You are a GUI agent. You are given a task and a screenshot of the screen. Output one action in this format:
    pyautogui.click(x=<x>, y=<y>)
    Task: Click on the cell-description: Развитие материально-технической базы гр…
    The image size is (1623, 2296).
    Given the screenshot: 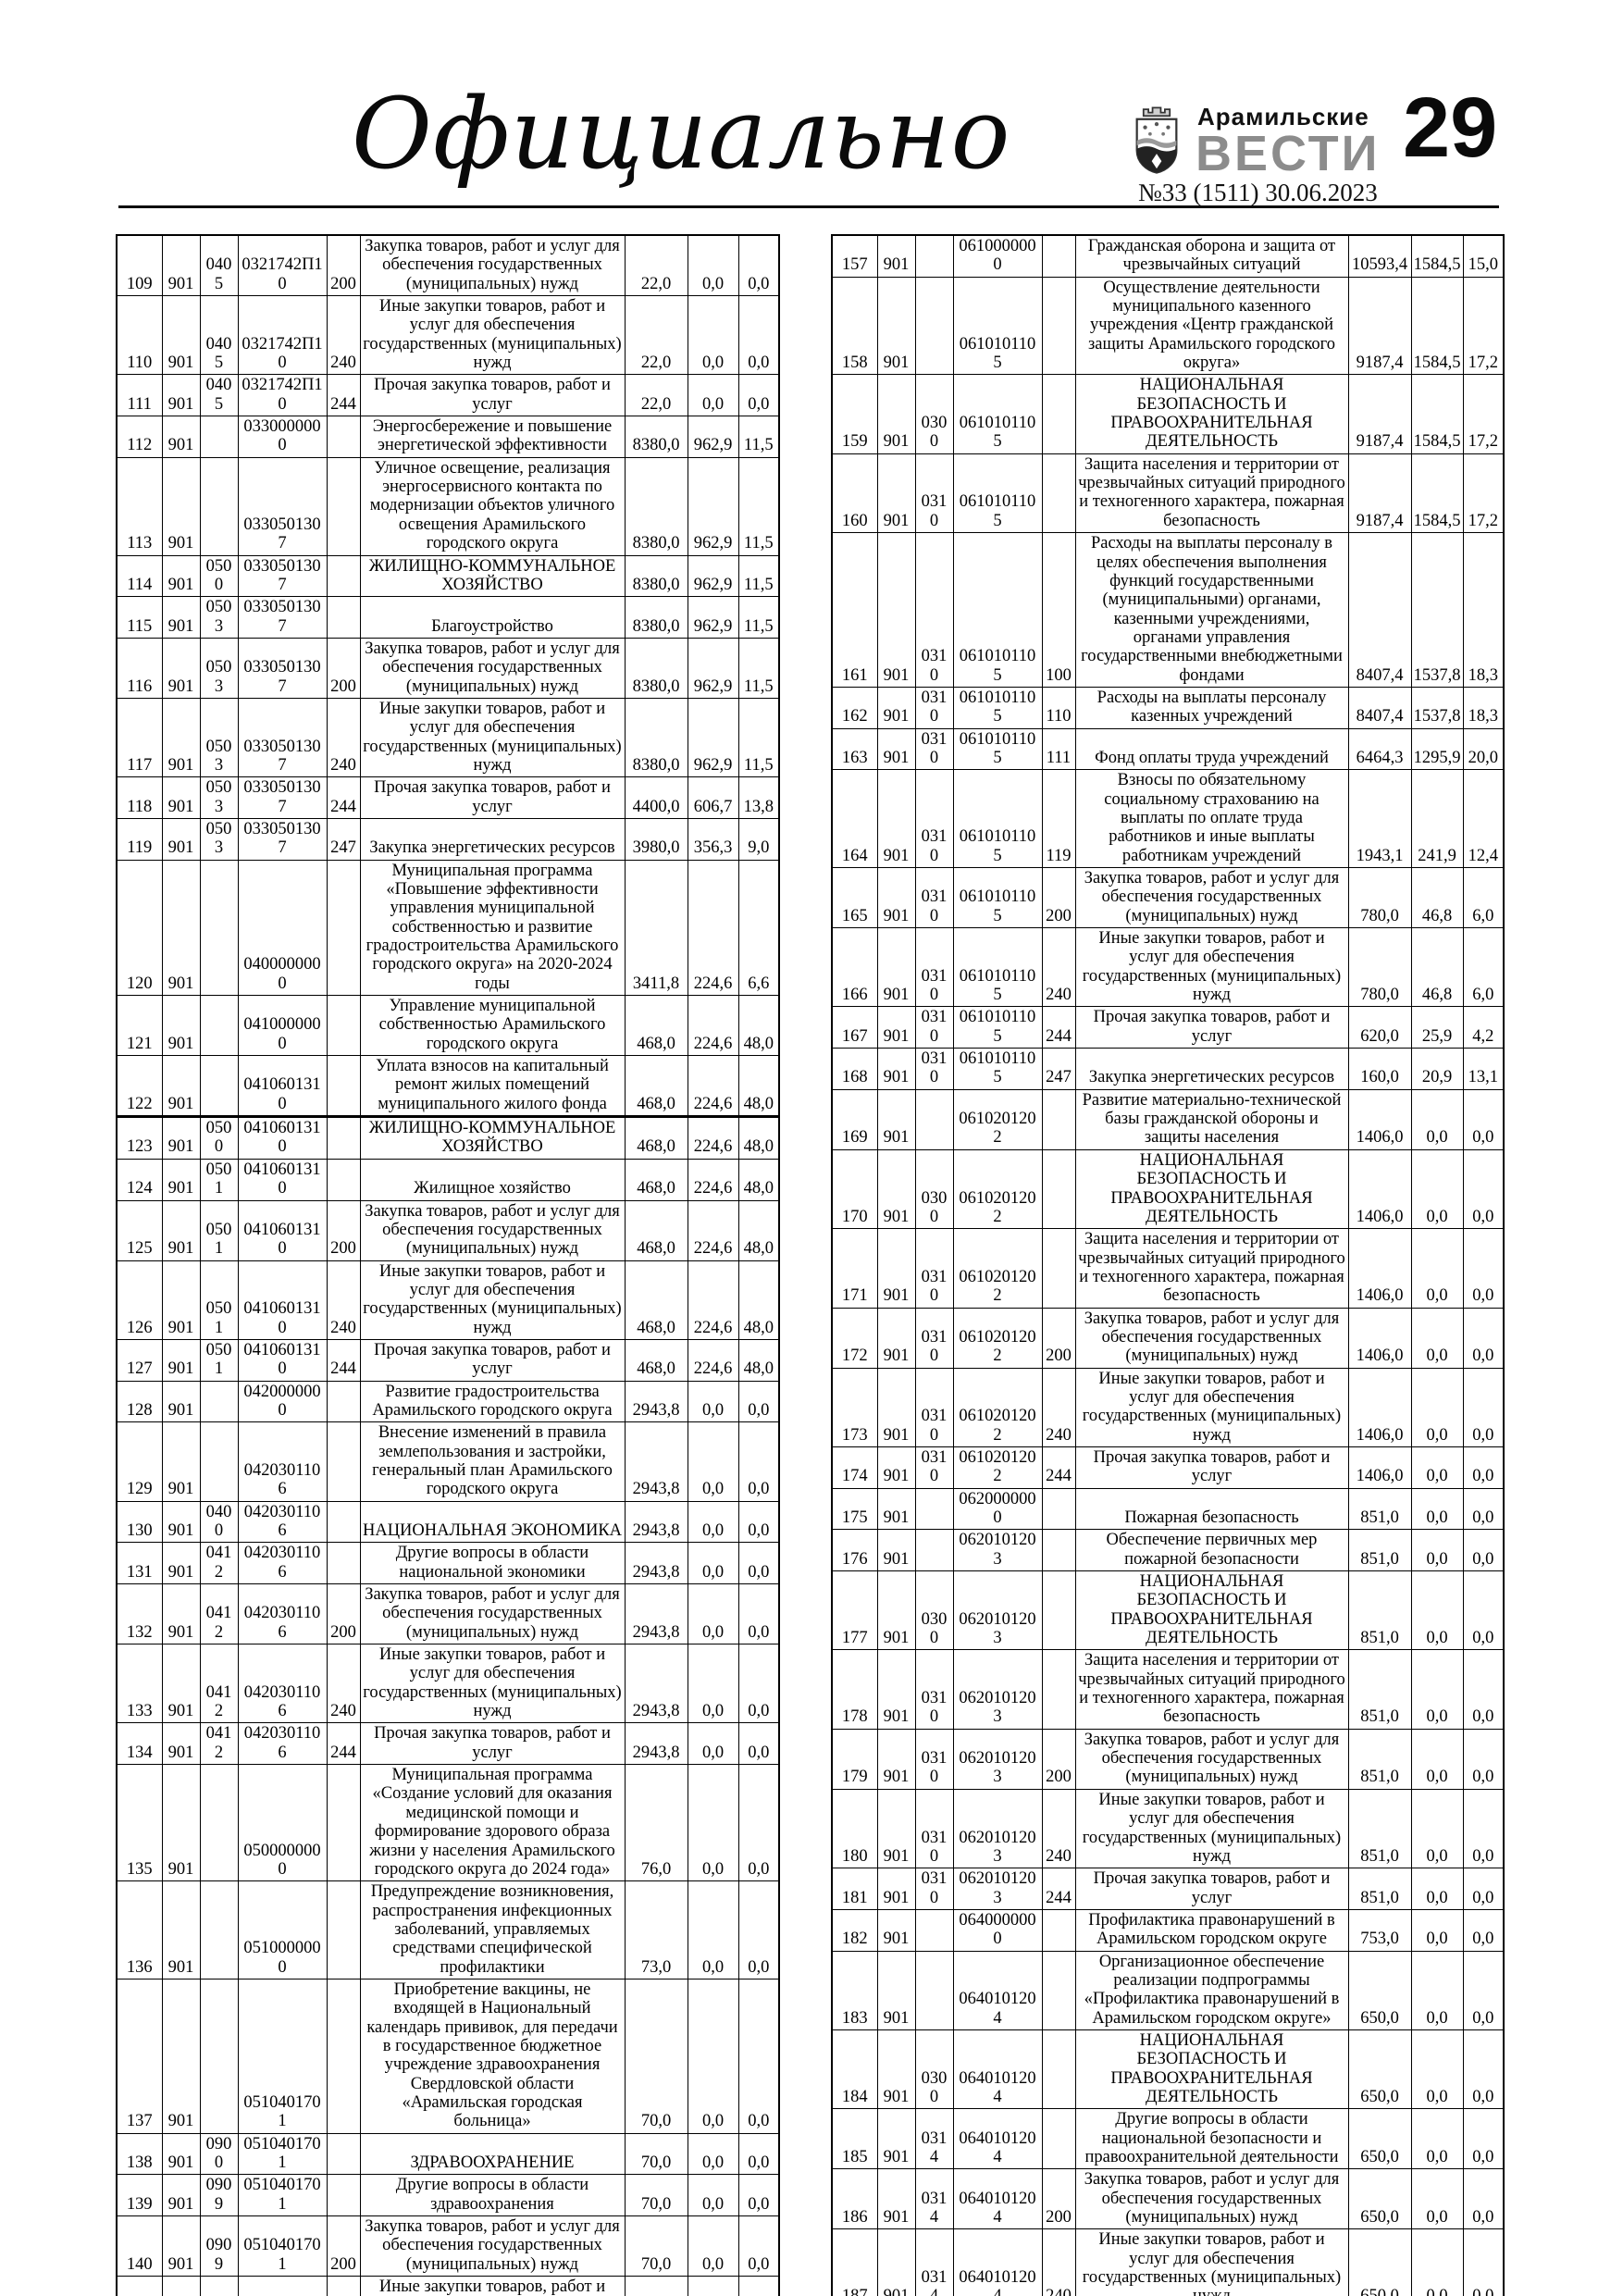 What is the action you would take?
    pyautogui.click(x=1211, y=1119)
    